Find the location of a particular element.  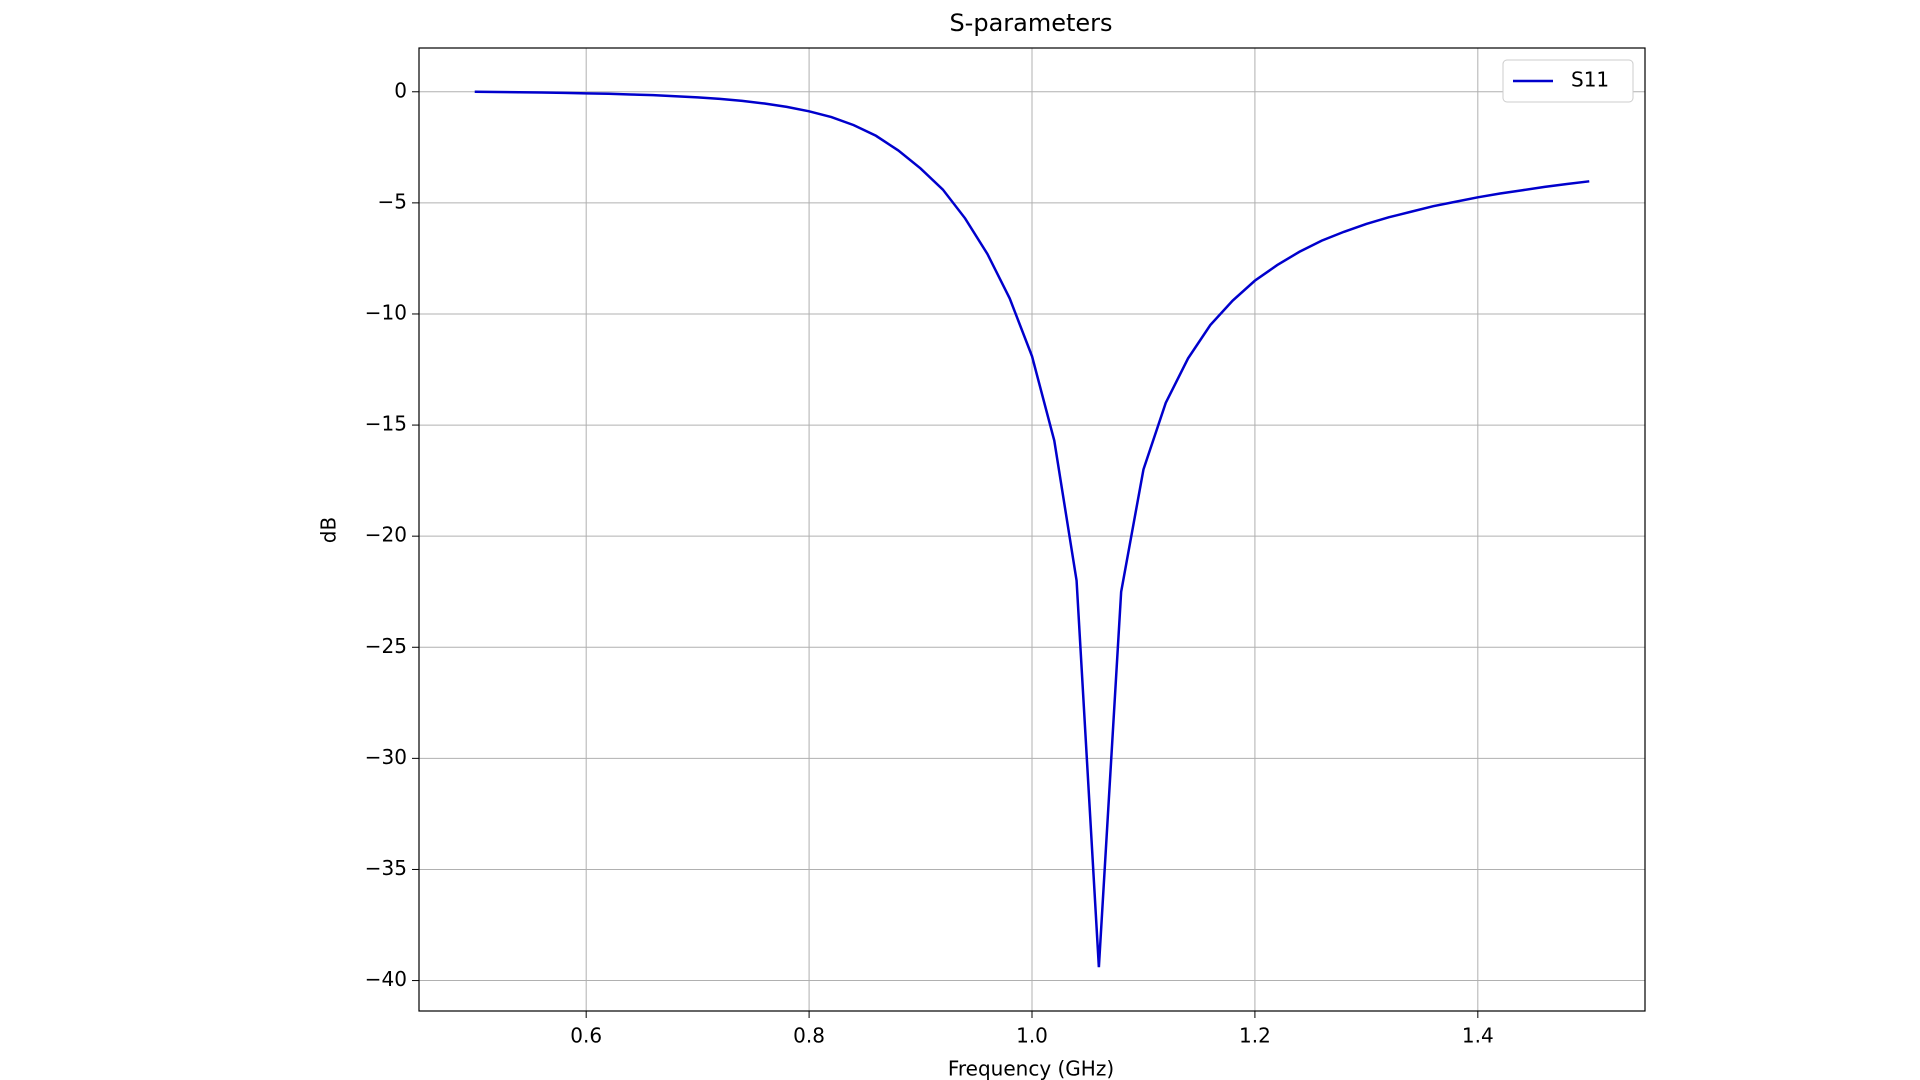

y-axis-label: dB is located at coordinates (329, 530).